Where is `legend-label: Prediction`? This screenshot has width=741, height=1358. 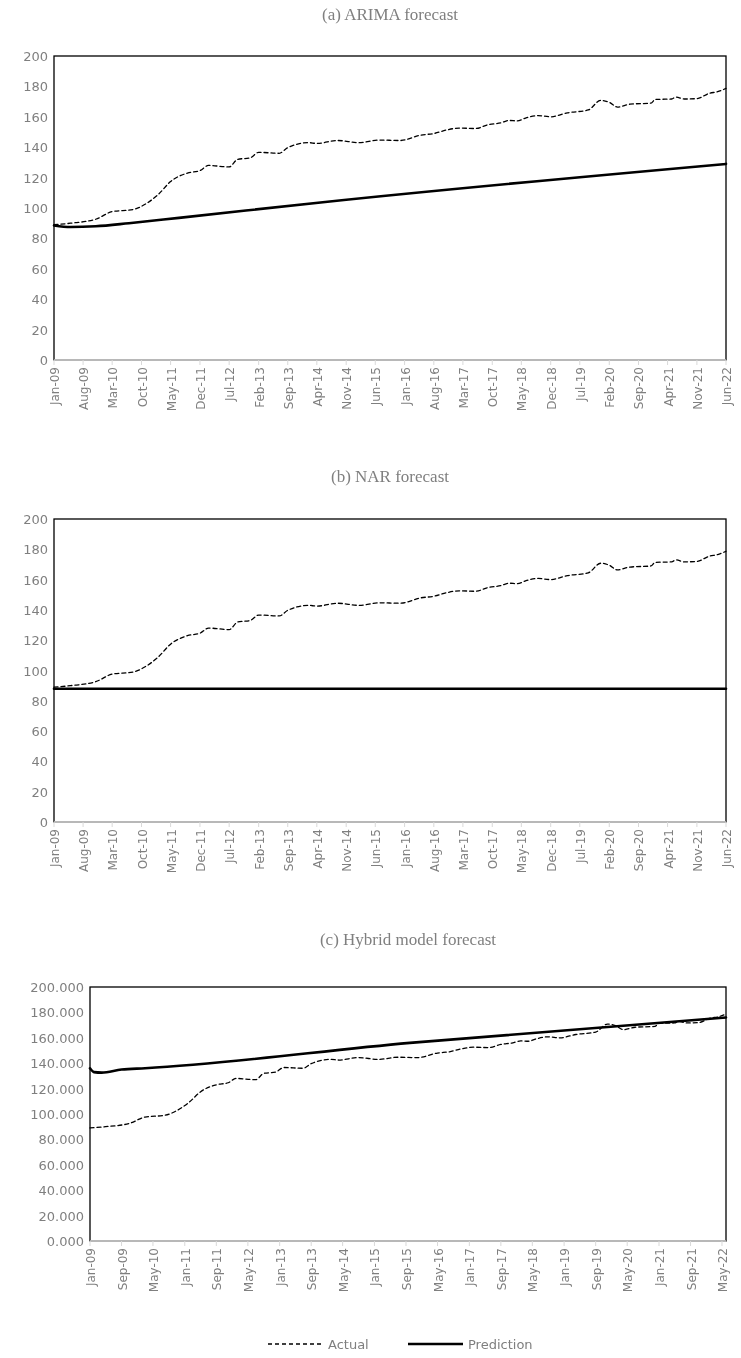 legend-label: Prediction is located at coordinates (500, 1344).